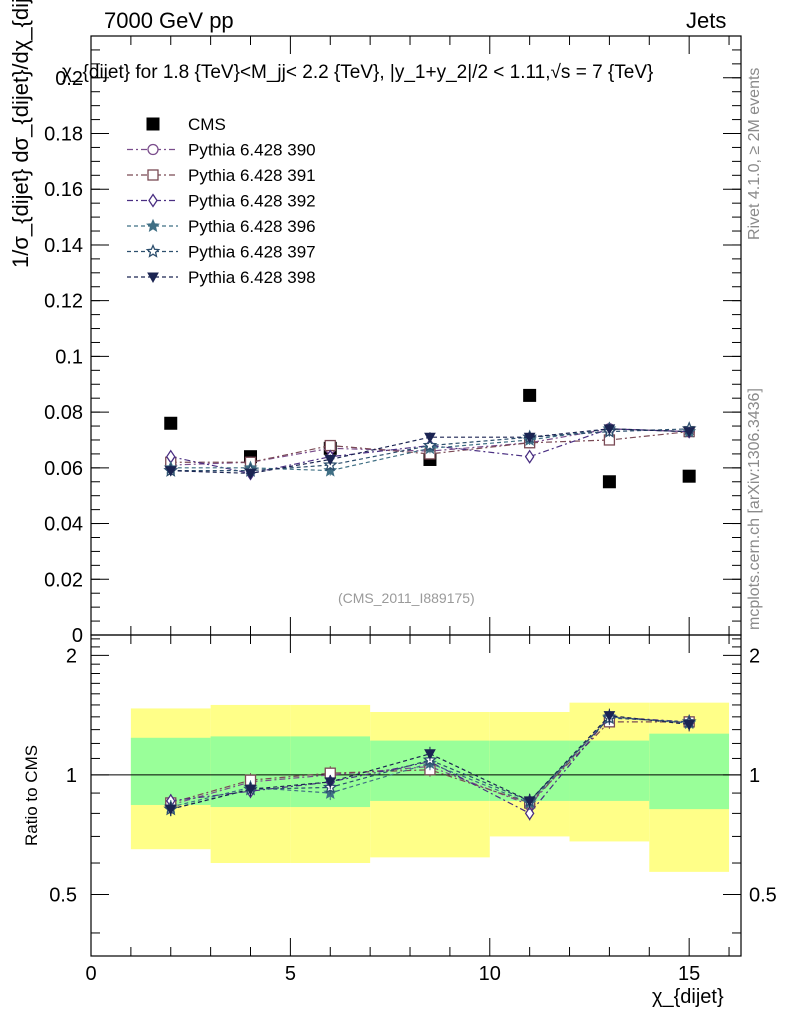 Image resolution: width=786 pixels, height=1024 pixels. What do you see at coordinates (63, 895) in the screenshot?
I see `ratio-y-tick-label: 0.5` at bounding box center [63, 895].